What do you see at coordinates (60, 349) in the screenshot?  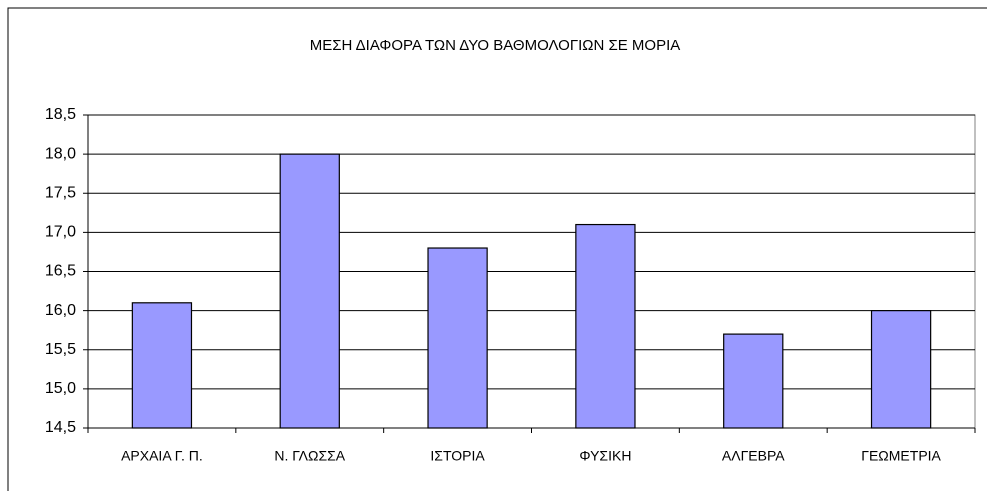 I see `y-tick-label: 15,5` at bounding box center [60, 349].